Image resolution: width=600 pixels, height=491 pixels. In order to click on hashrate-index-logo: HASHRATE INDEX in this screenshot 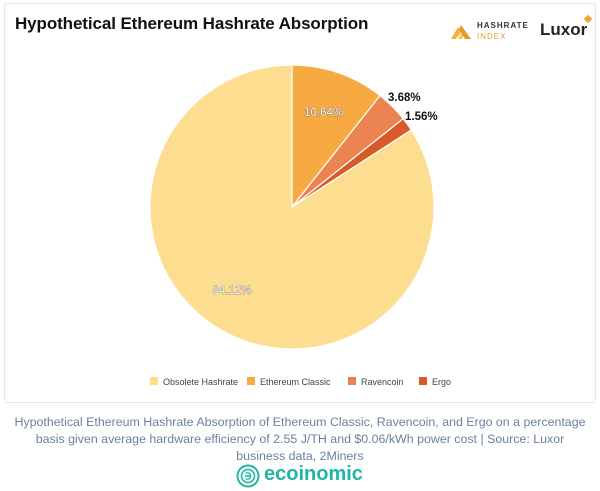, I will do `click(491, 32)`.